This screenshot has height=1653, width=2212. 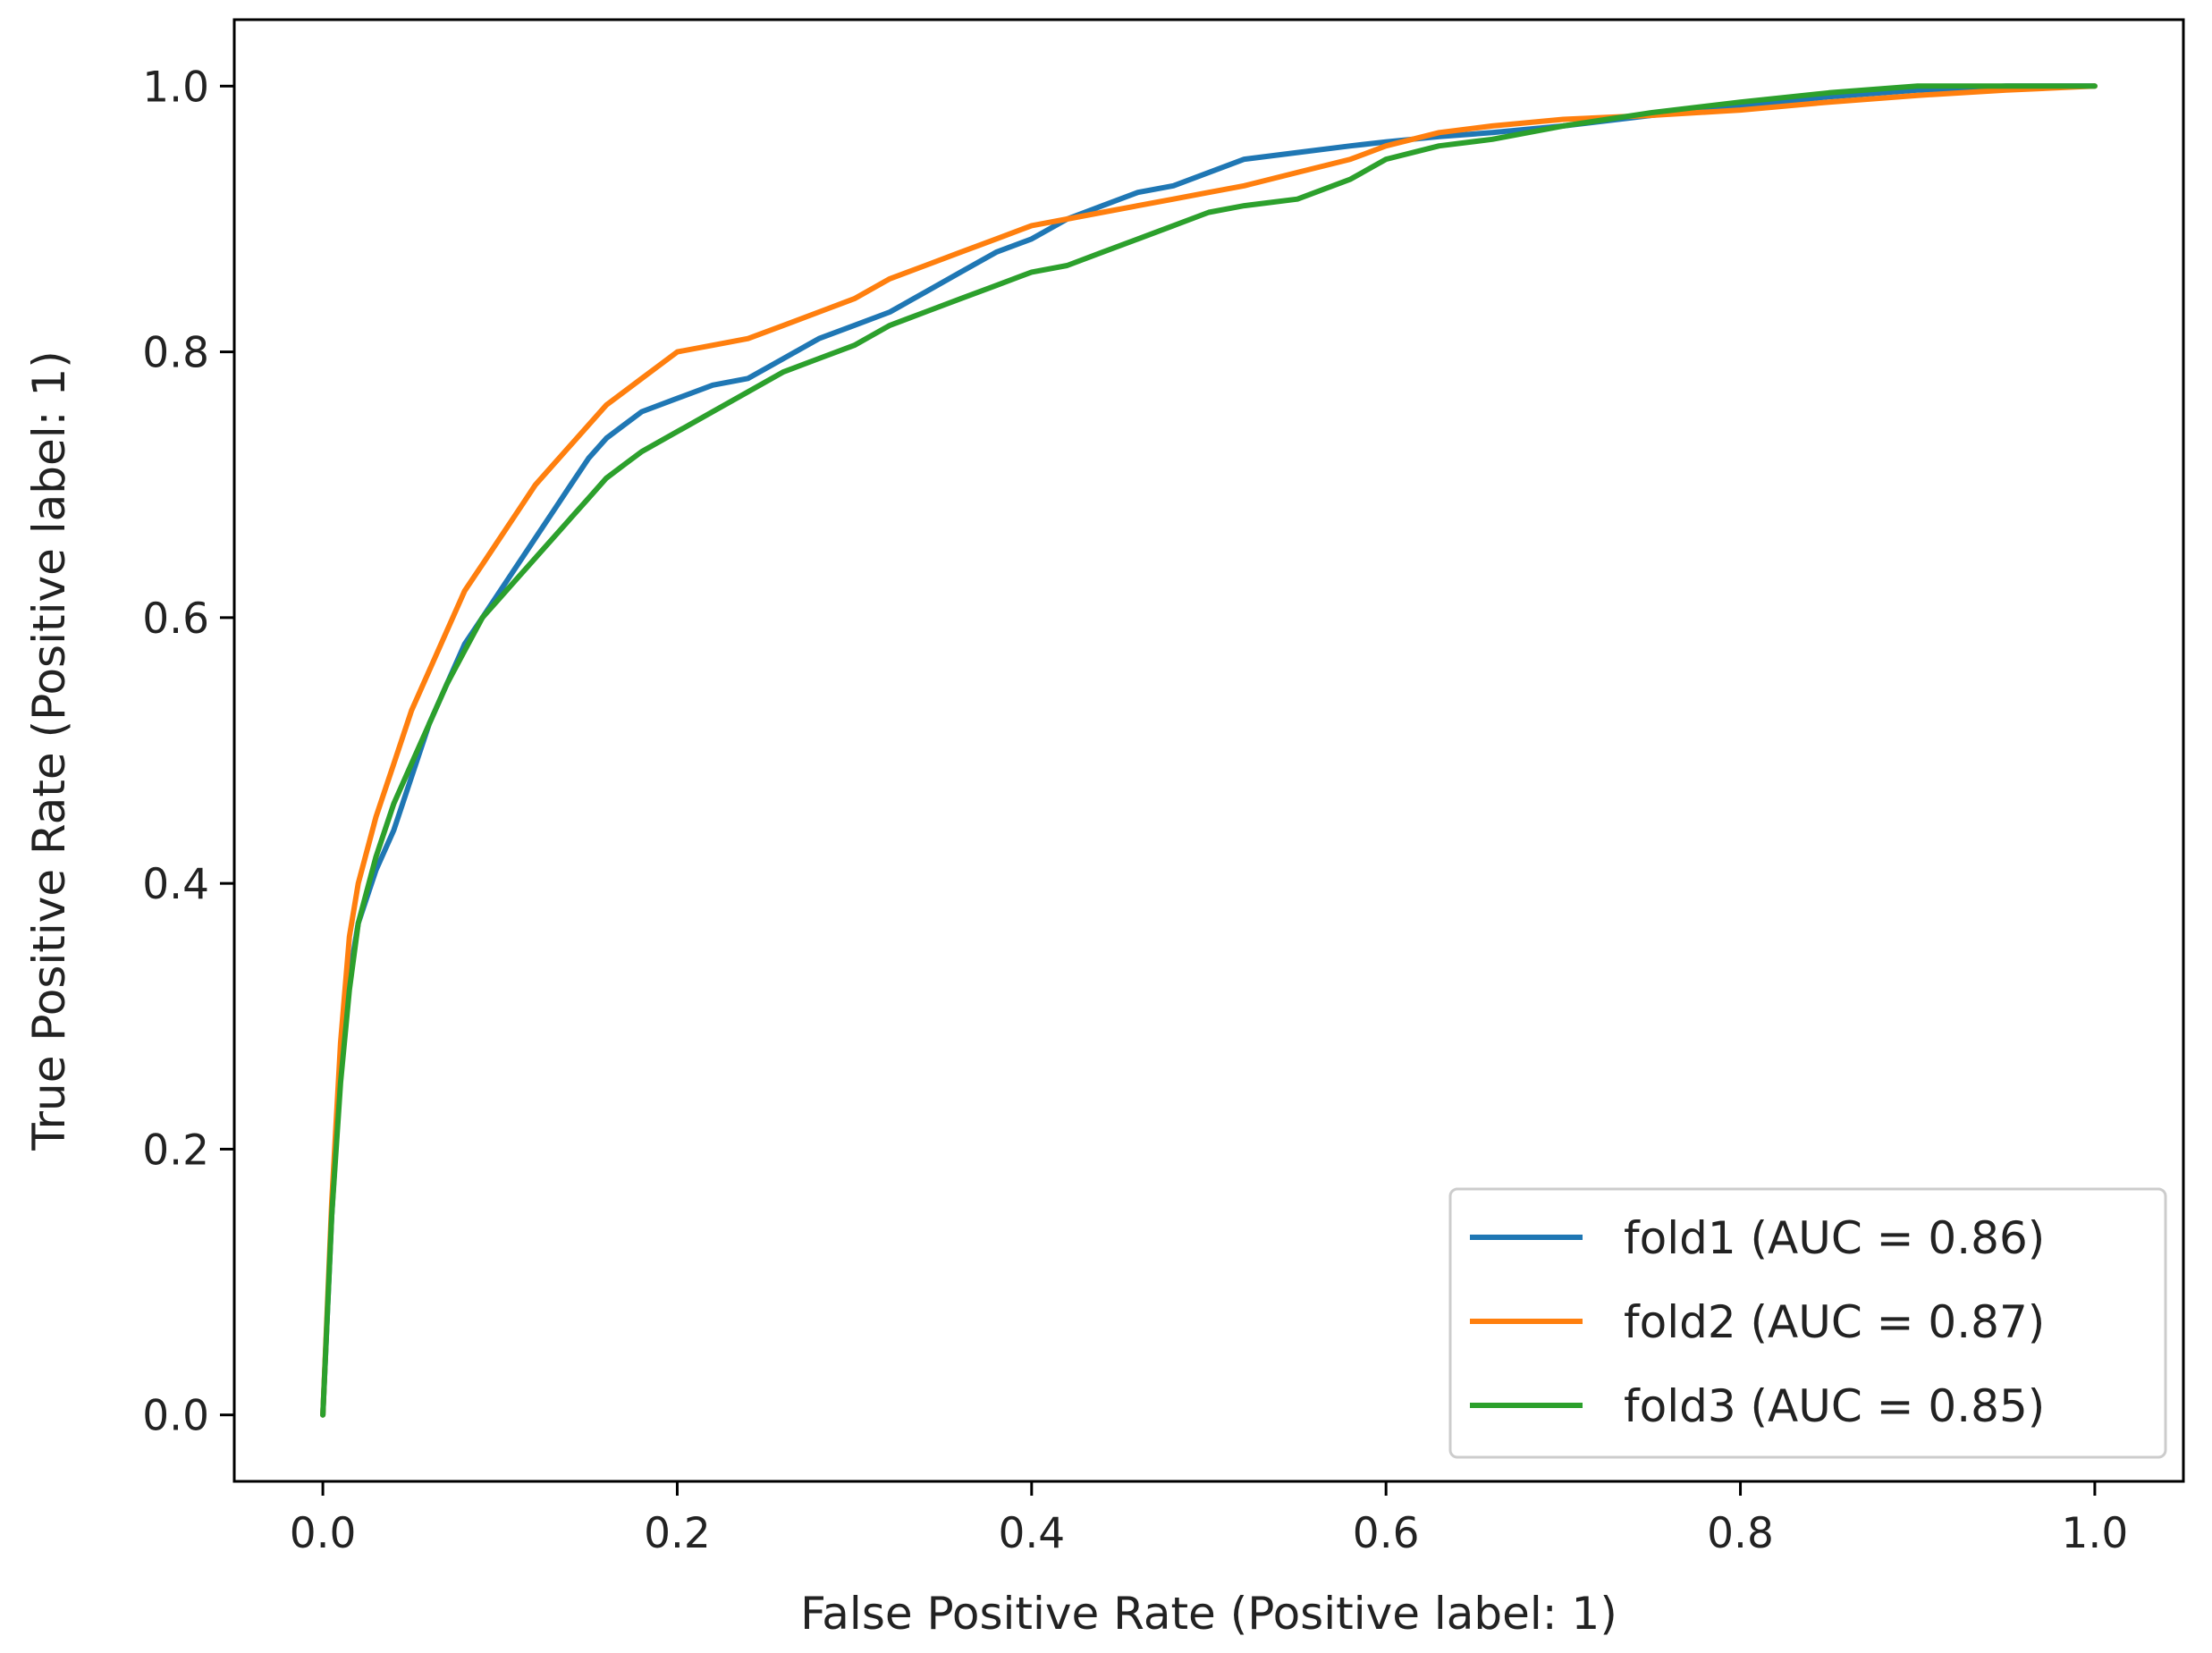 What do you see at coordinates (175, 884) in the screenshot?
I see `y-tick-label: 0.4` at bounding box center [175, 884].